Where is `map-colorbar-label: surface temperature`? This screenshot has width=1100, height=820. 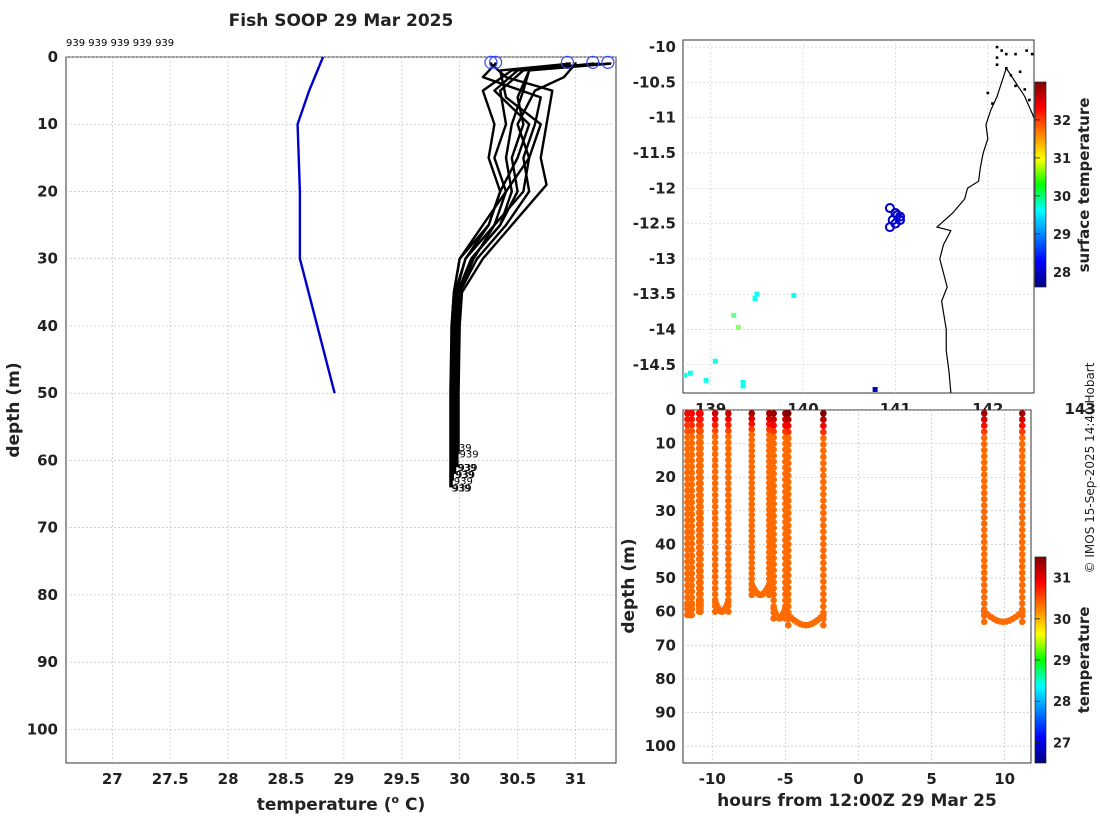
map-colorbar-label: surface temperature is located at coordinates (1084, 185).